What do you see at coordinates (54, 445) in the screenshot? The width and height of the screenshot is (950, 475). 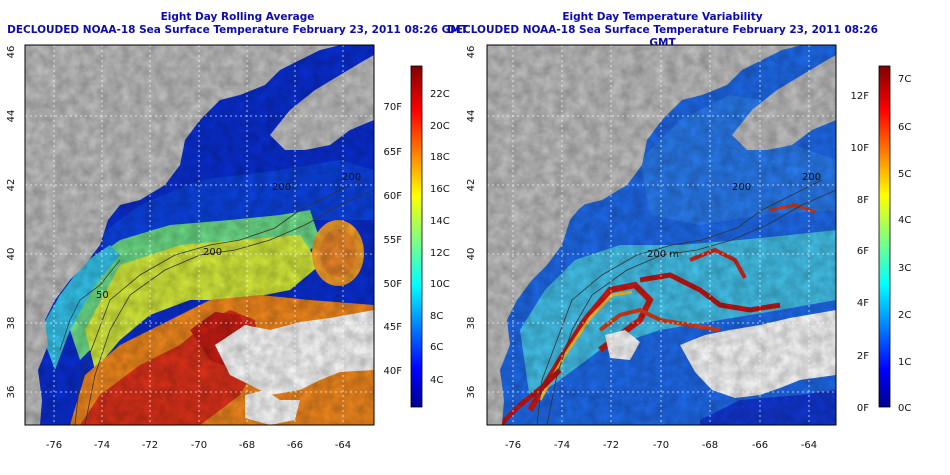 I see `left-lon-tick-1: -76` at bounding box center [54, 445].